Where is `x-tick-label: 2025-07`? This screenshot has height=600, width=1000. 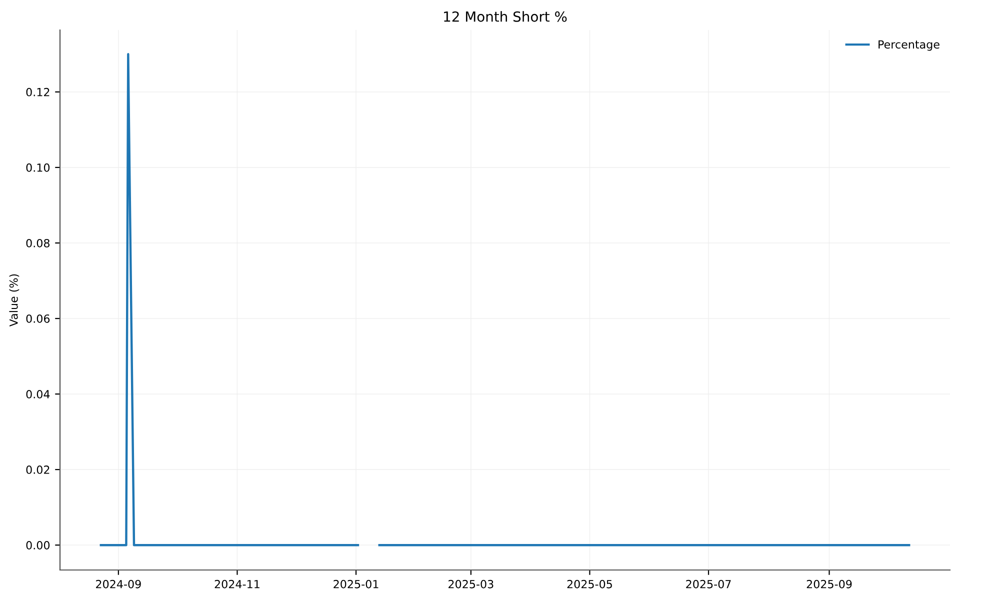
x-tick-label: 2025-07 is located at coordinates (708, 584).